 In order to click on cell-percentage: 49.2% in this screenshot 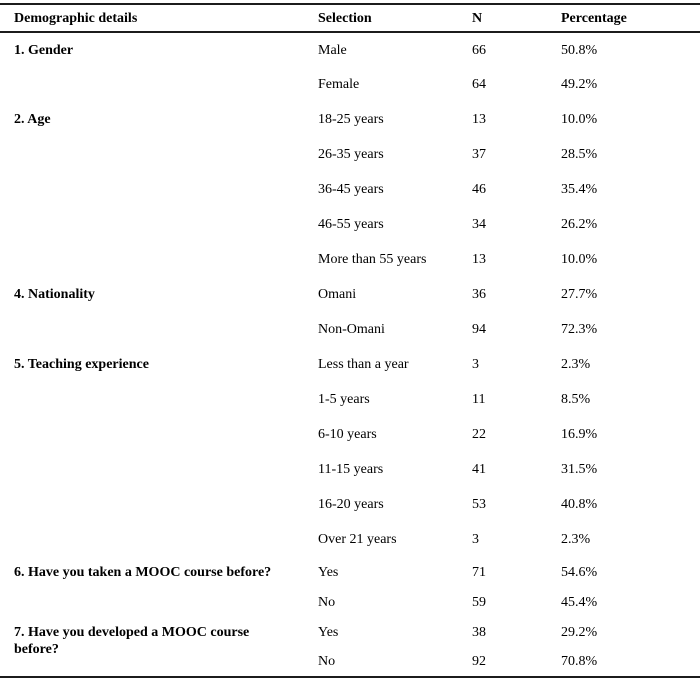, I will do `click(579, 84)`.